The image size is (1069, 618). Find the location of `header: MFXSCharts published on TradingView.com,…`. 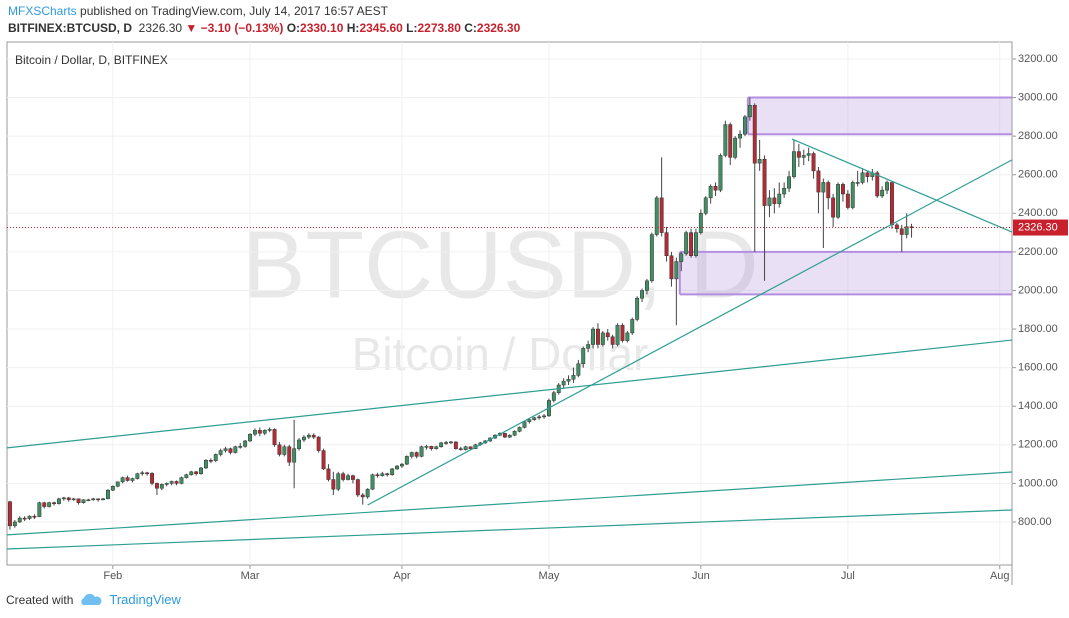

header: MFXSCharts published on TradingView.com,… is located at coordinates (264, 20).